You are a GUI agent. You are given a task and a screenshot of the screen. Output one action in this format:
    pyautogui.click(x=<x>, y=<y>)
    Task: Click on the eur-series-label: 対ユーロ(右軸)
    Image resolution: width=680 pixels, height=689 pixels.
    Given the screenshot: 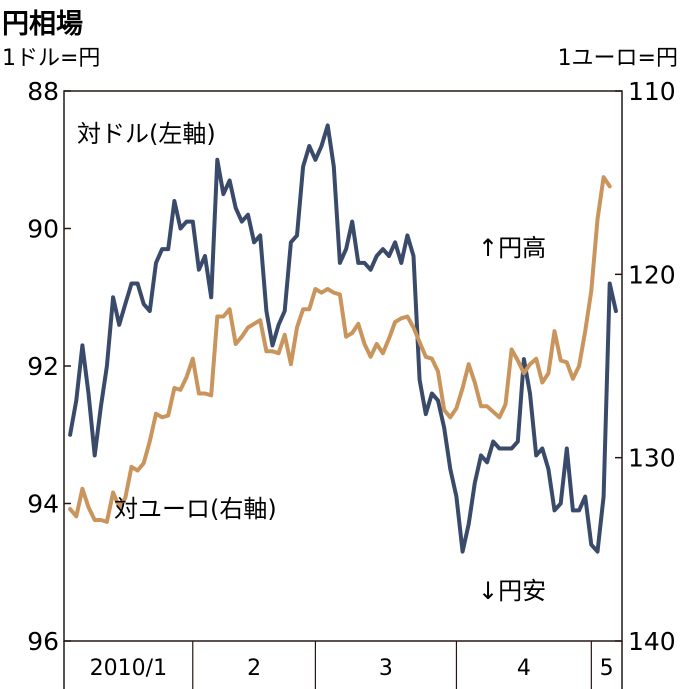 What is the action you would take?
    pyautogui.click(x=195, y=509)
    